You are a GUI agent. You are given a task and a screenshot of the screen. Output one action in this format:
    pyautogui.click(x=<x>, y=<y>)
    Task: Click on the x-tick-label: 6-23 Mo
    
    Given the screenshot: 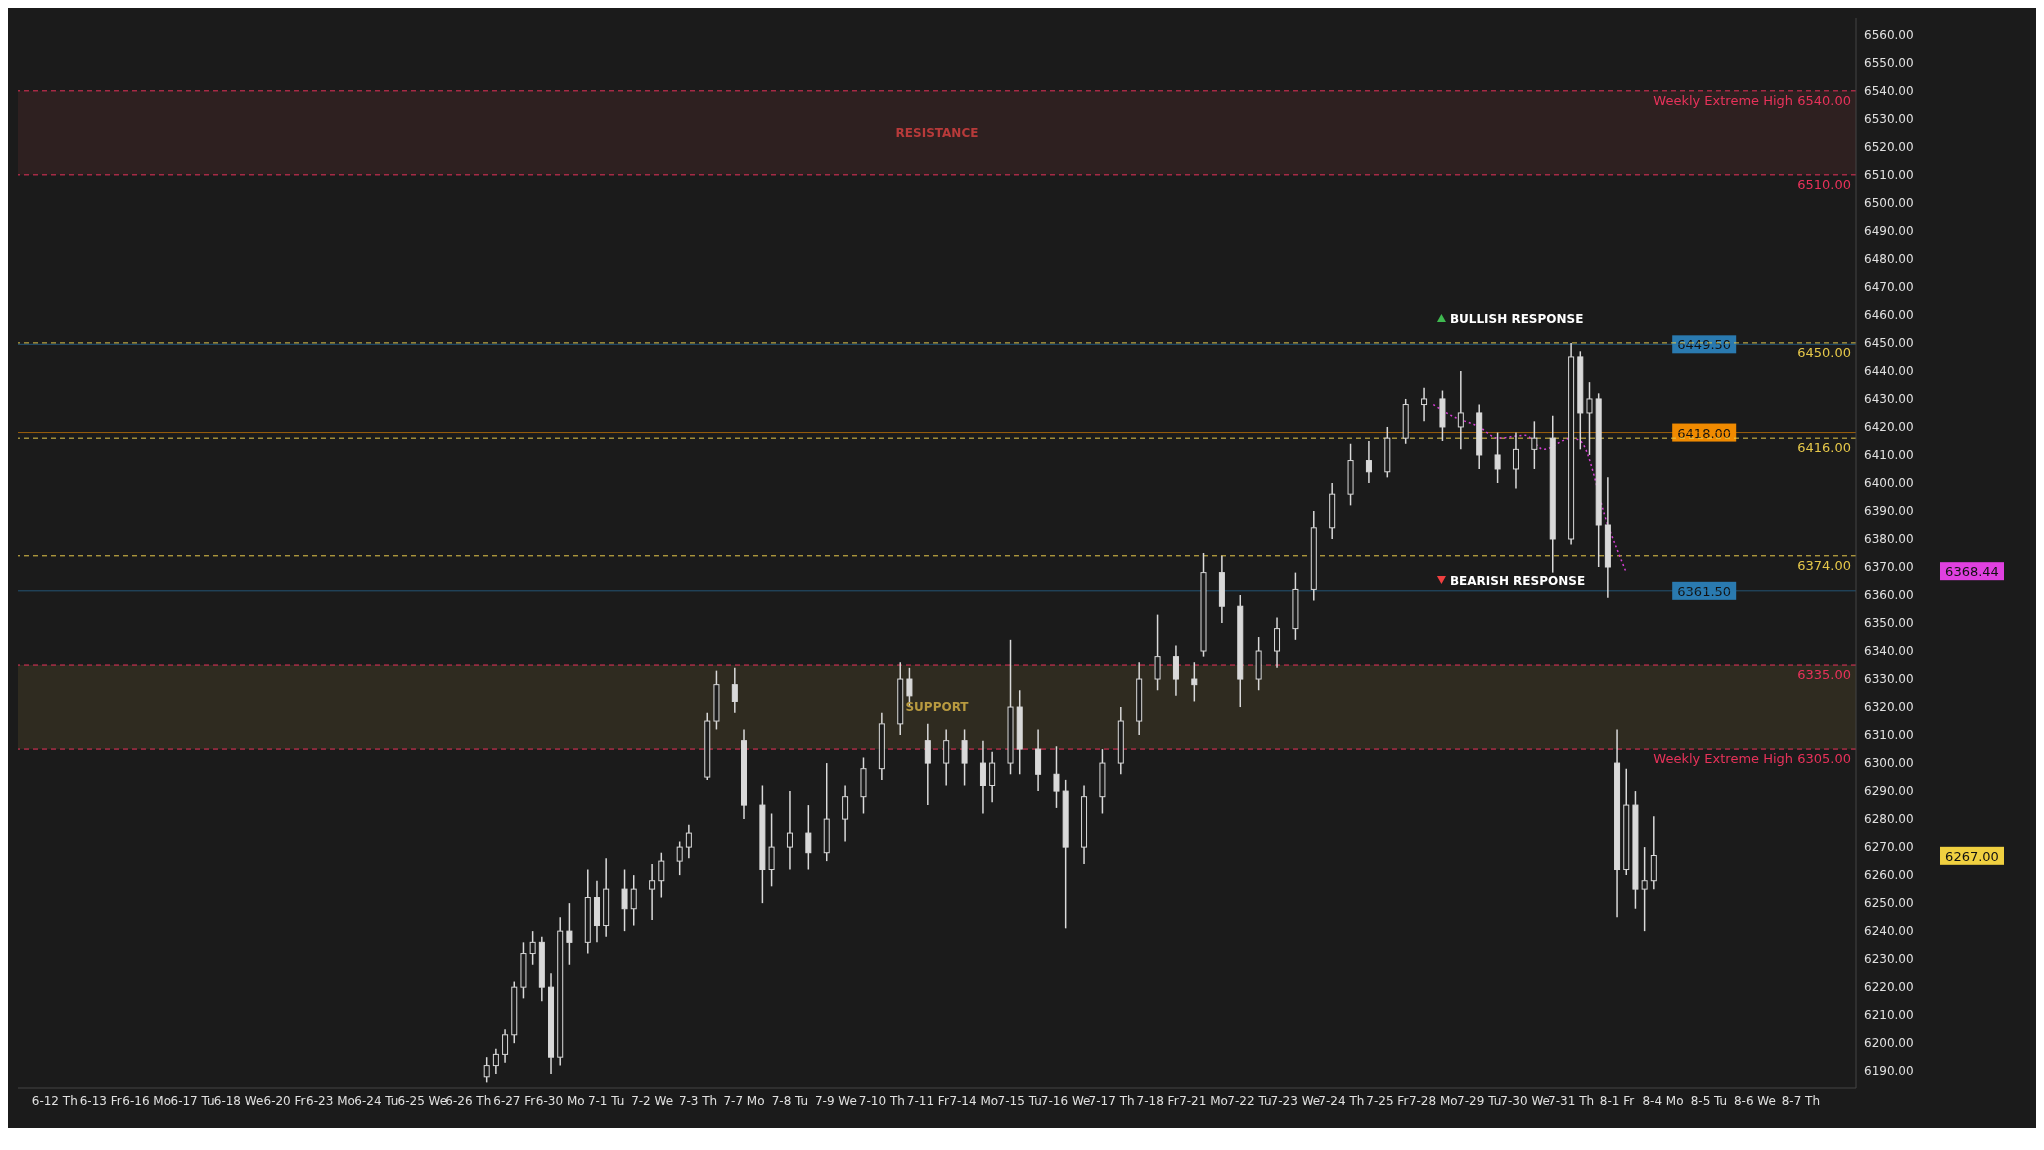 What is the action you would take?
    pyautogui.click(x=330, y=1100)
    